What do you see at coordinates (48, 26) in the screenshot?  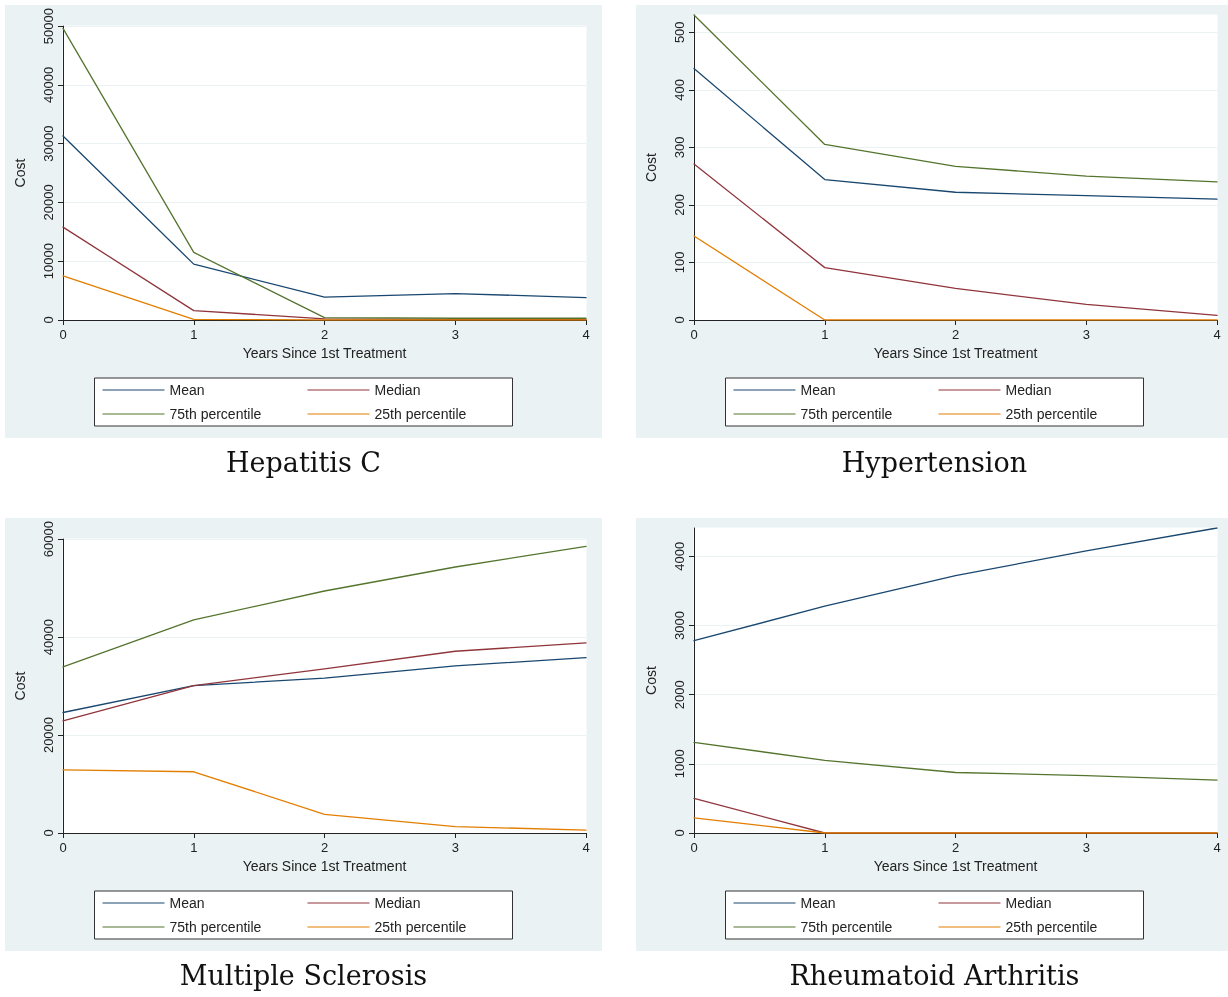 I see `y-tick-label: 50000` at bounding box center [48, 26].